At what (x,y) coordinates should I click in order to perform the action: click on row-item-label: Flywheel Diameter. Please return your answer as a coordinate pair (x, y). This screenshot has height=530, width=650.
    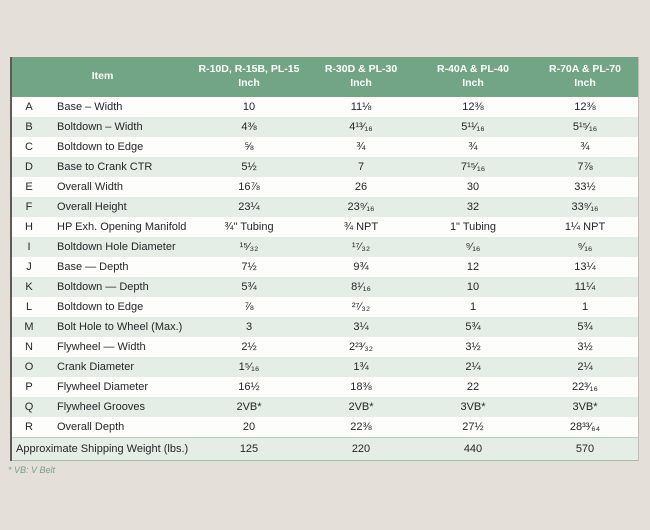
    Looking at the image, I should click on (103, 387).